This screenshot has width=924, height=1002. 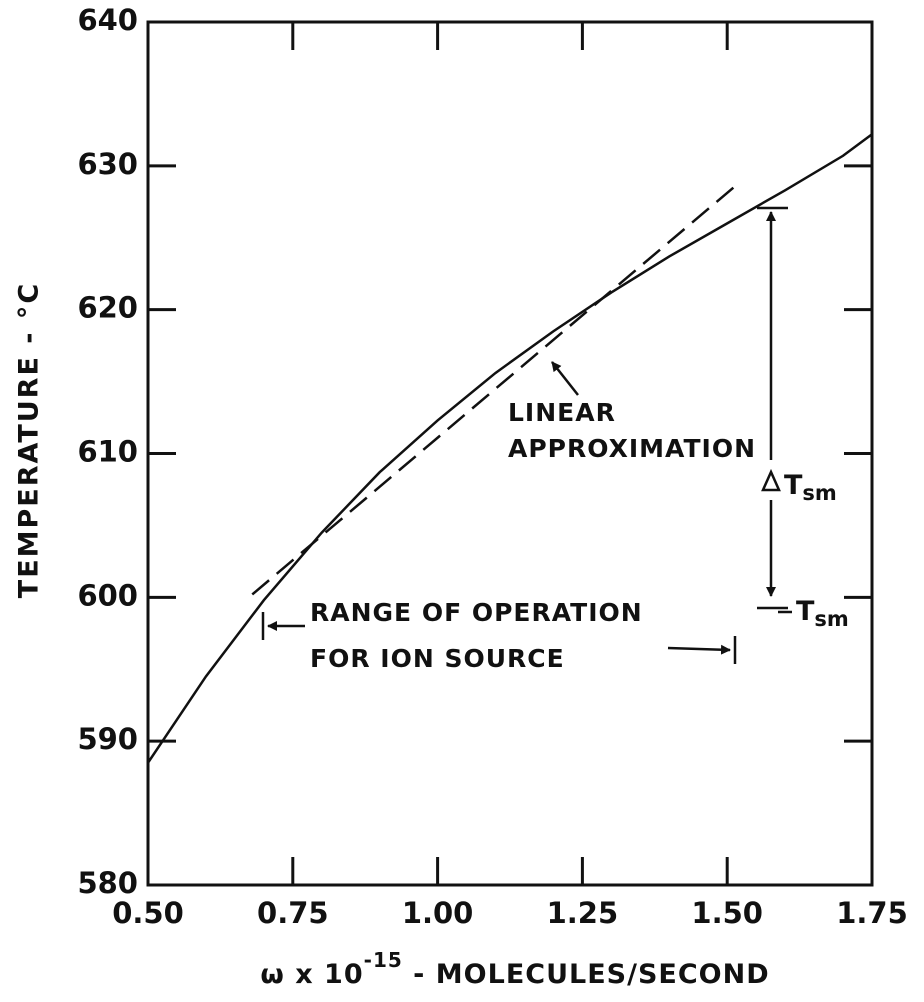 What do you see at coordinates (107, 308) in the screenshot?
I see `y-tick-label: 620` at bounding box center [107, 308].